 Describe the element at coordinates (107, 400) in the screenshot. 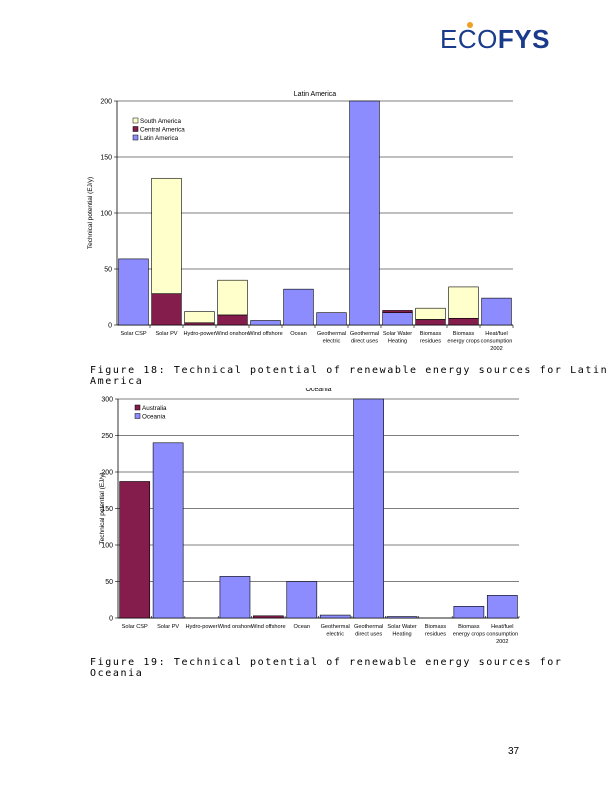

I see `y-tick-label: 300` at that location.